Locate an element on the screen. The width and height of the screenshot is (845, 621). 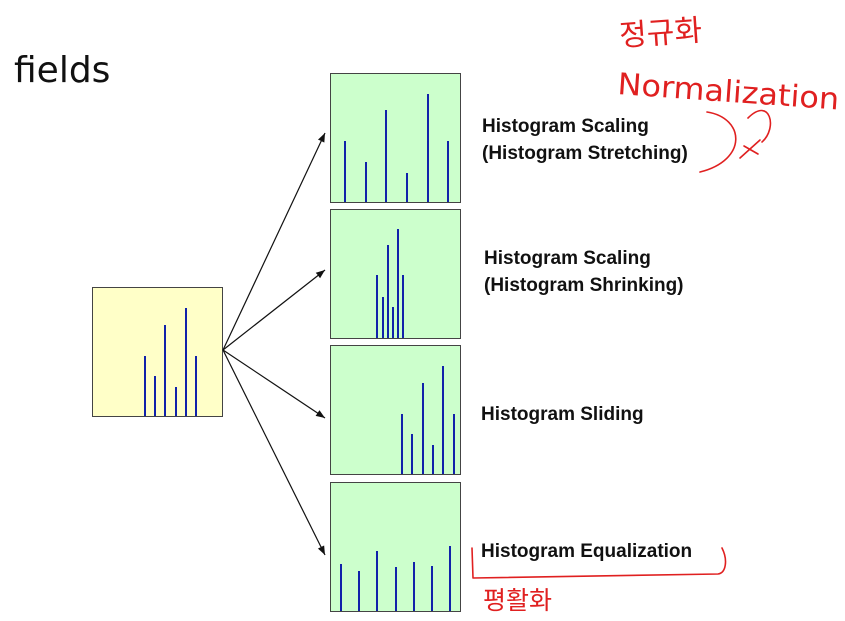
sliding-label: Histogram Sliding is located at coordinates (562, 414).